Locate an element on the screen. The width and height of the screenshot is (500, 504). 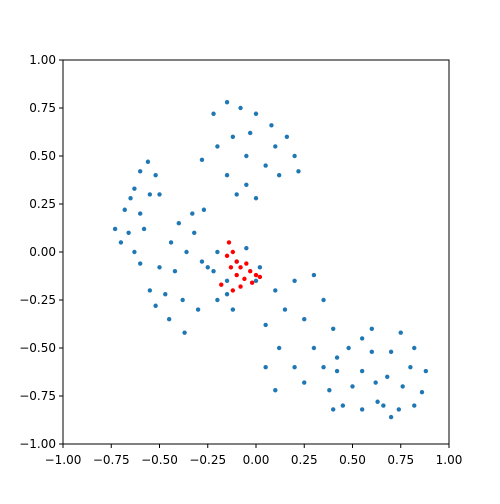
x-tick-label: 0.50 is located at coordinates (352, 460).